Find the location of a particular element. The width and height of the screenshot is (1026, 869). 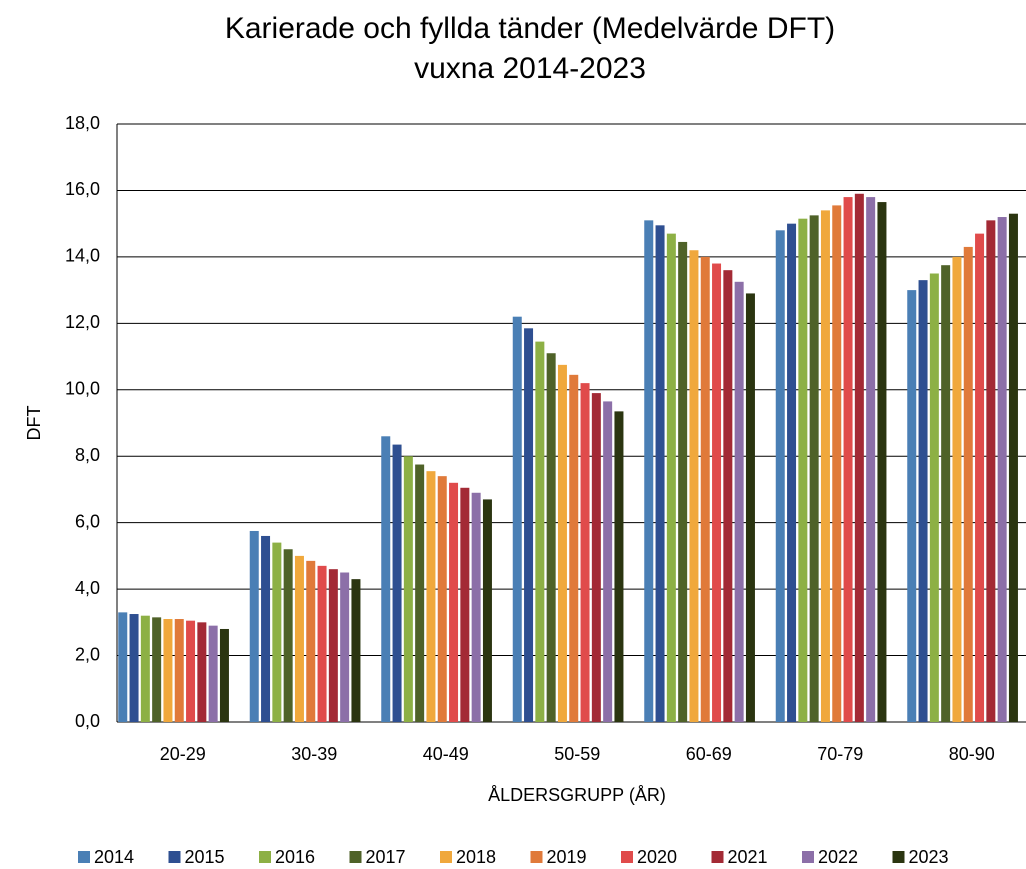

x-tick-label: 80-90 is located at coordinates (972, 754).